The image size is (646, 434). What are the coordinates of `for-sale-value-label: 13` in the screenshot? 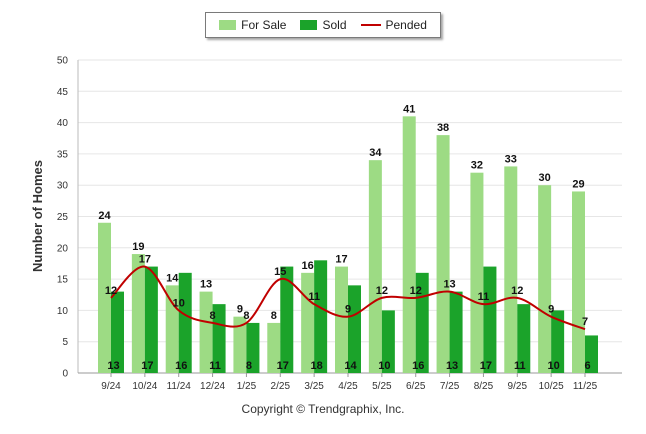 It's located at (206, 285).